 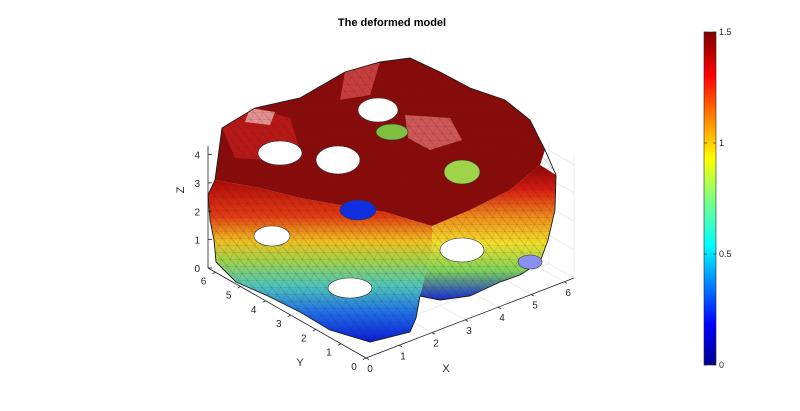 What do you see at coordinates (279, 324) in the screenshot?
I see `y-tick-label: 3` at bounding box center [279, 324].